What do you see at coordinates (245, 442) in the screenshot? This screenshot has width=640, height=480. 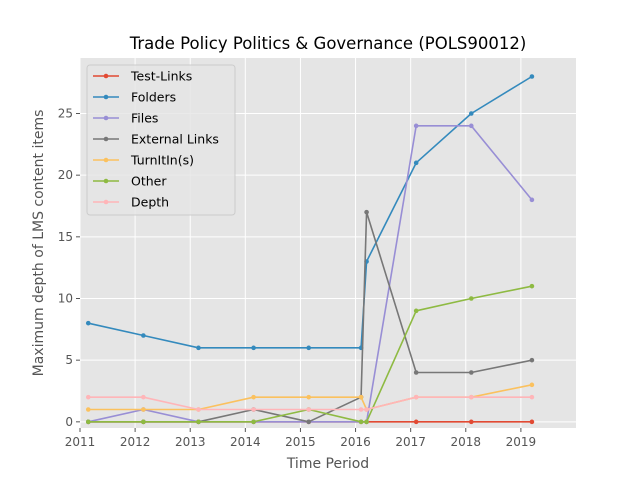 I see `x-tick-label: 2014` at bounding box center [245, 442].